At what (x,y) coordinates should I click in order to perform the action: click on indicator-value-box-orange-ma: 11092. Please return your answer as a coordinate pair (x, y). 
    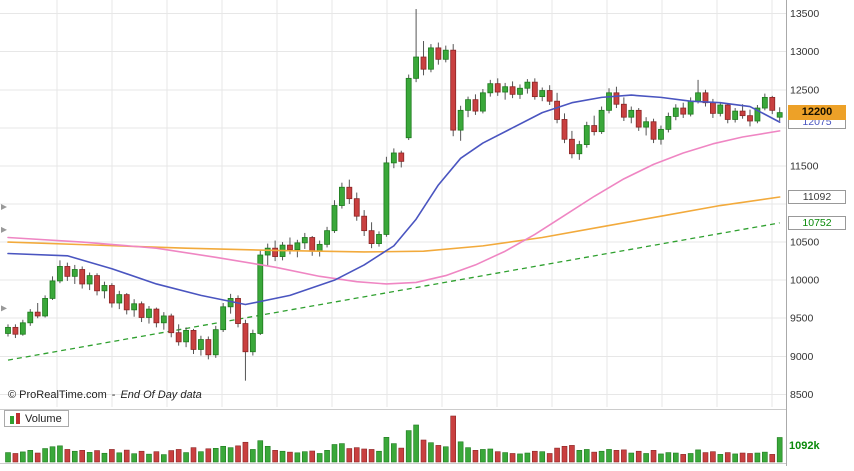
    Looking at the image, I should click on (817, 197).